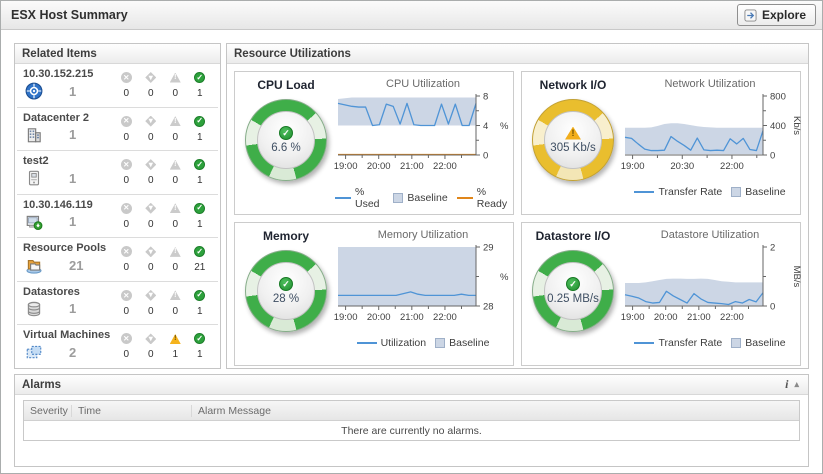  What do you see at coordinates (573, 284) in the screenshot?
I see `datastore-status-icon` at bounding box center [573, 284].